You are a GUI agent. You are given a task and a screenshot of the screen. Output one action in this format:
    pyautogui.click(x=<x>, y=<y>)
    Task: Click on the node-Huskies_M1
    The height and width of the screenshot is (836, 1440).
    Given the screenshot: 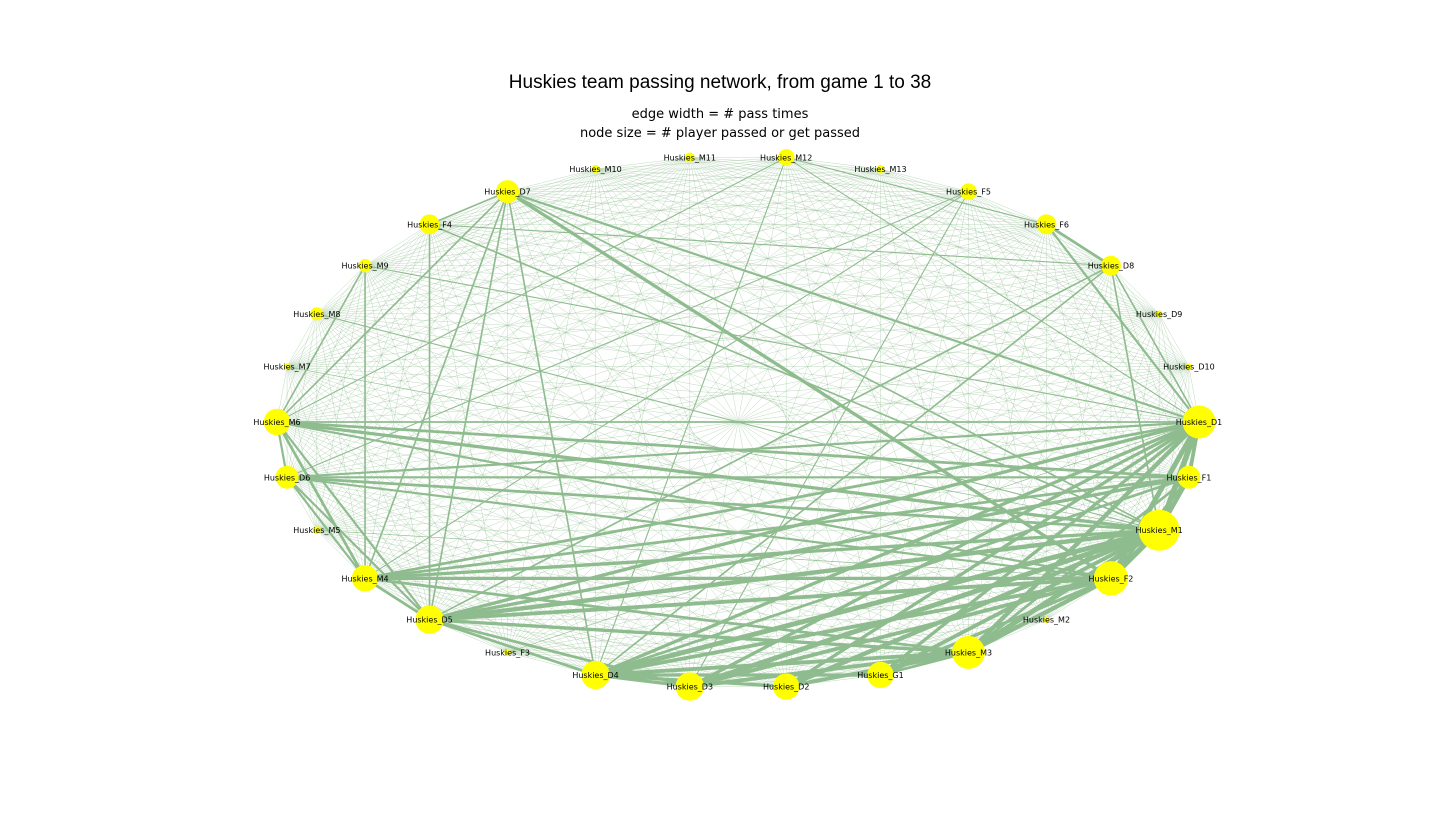 What is the action you would take?
    pyautogui.click(x=1159, y=530)
    